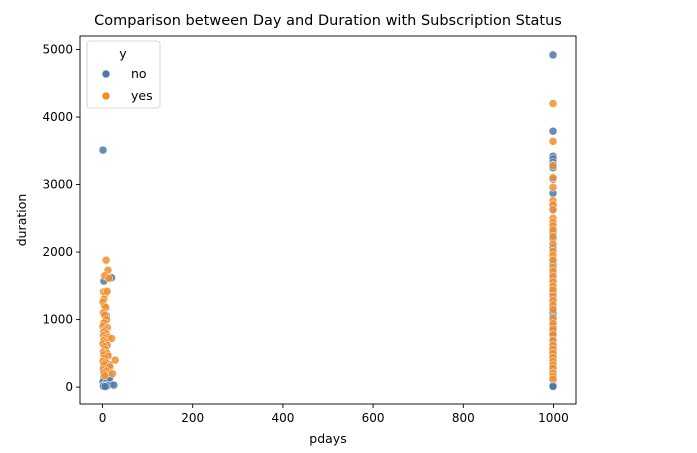 The width and height of the screenshot is (697, 453). Describe the element at coordinates (21, 220) in the screenshot. I see `y-axis-label: duration` at that location.